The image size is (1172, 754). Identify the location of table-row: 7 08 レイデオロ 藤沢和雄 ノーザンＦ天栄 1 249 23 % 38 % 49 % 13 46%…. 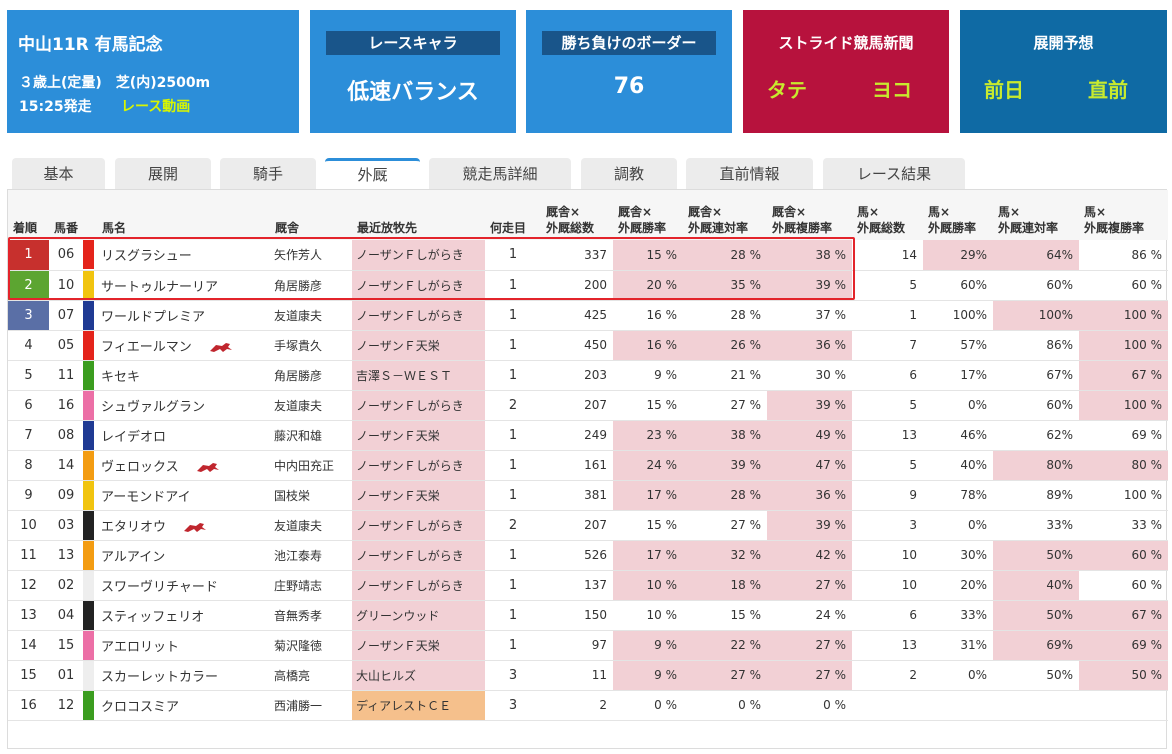
(588, 435).